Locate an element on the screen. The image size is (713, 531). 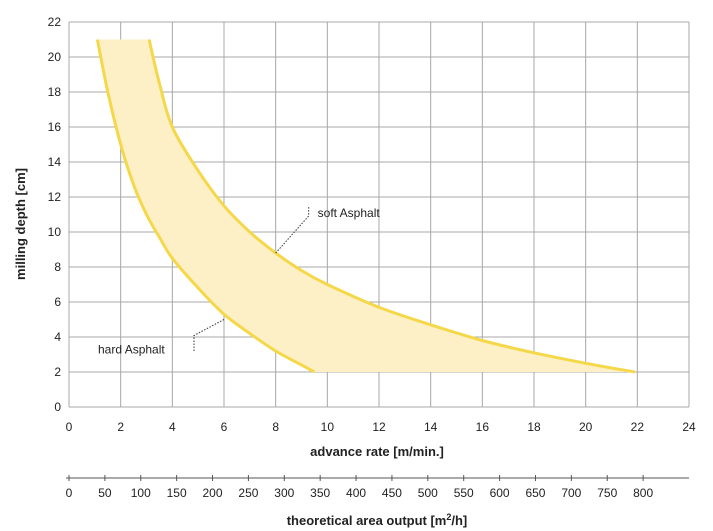
secondary-tick-label: 400 is located at coordinates (356, 493).